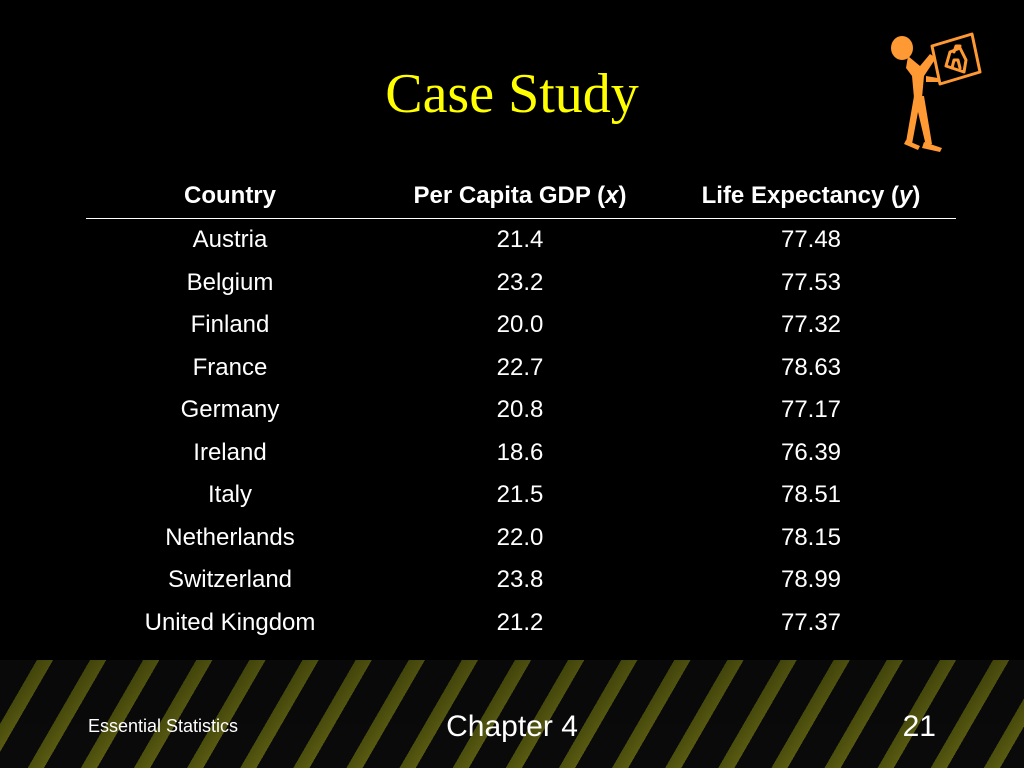 This screenshot has width=1024, height=768. Describe the element at coordinates (230, 240) in the screenshot. I see `country-cell: Austria` at that location.